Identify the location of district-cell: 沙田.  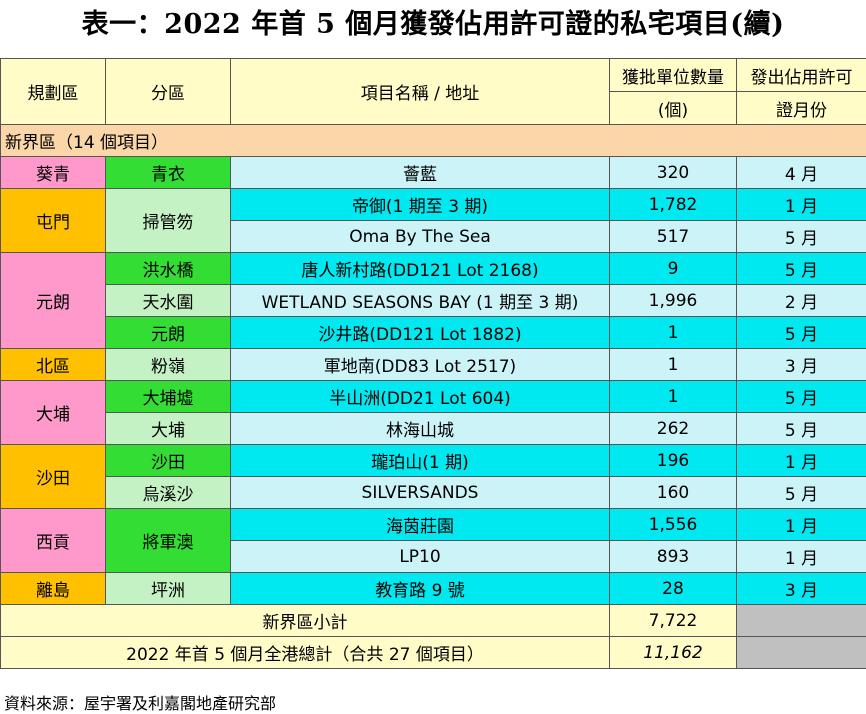
(53, 476).